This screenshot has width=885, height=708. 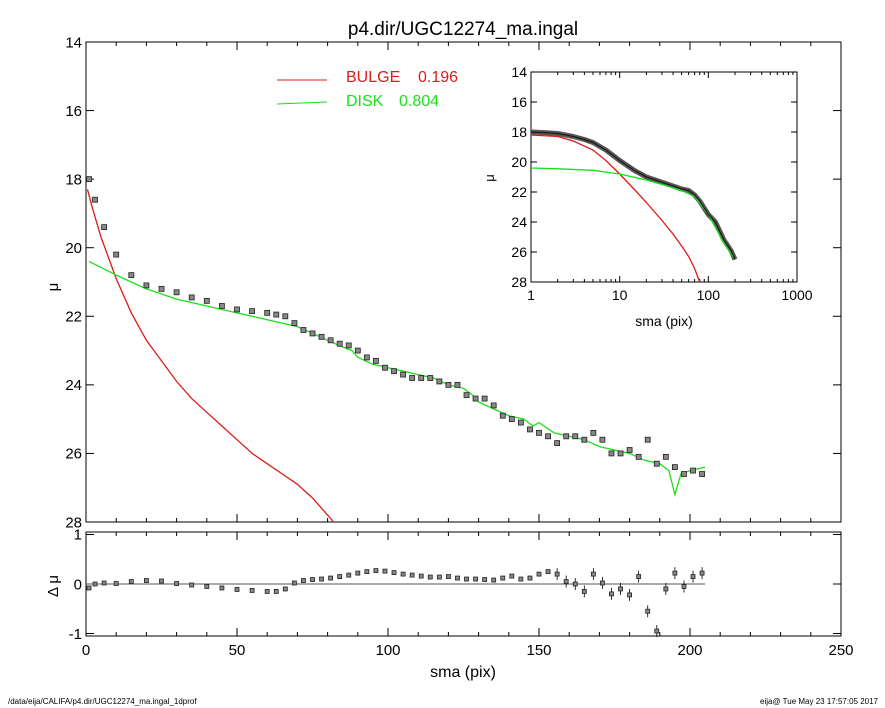 What do you see at coordinates (531, 295) in the screenshot?
I see `inset-xtick-label: 1` at bounding box center [531, 295].